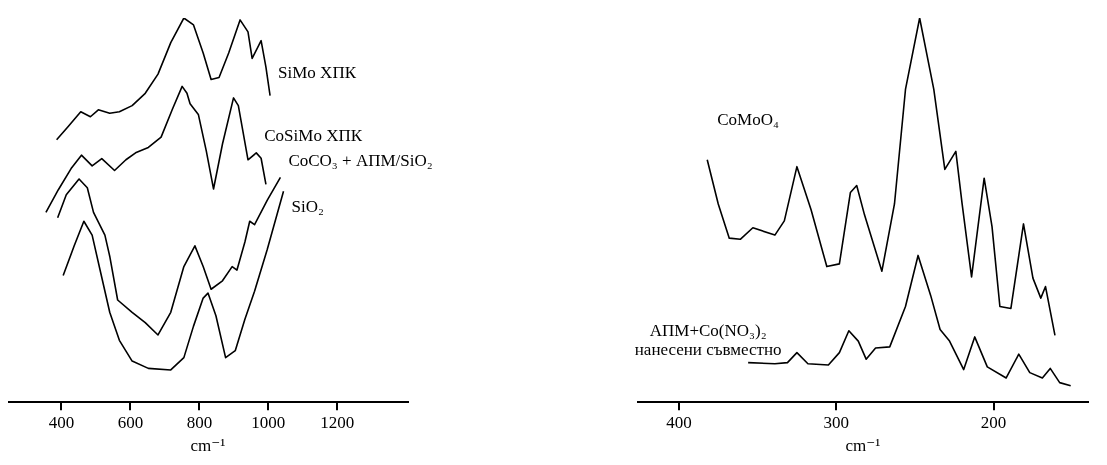 Image resolution: width=1107 pixels, height=465 pixels. I want to click on x-tick-label: 600, so click(130, 422).